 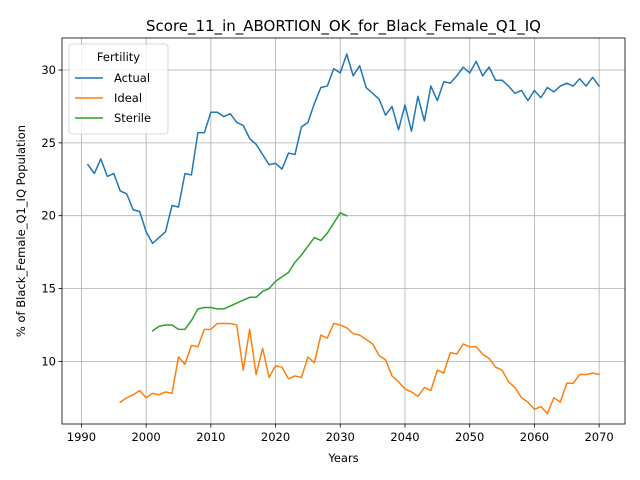 What do you see at coordinates (21, 231) in the screenshot?
I see `y-axis-label: % of Black_Female_Q1_IQ Population` at bounding box center [21, 231].